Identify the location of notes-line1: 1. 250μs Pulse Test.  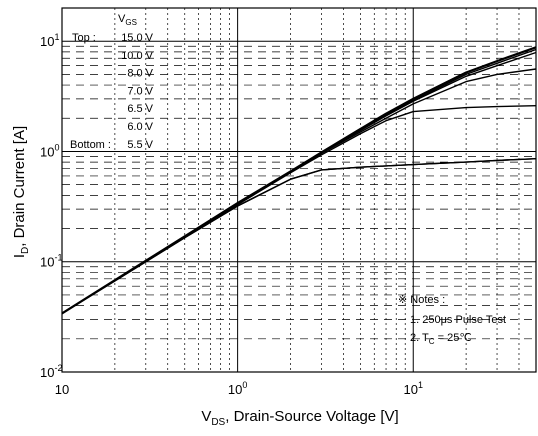
(458, 320).